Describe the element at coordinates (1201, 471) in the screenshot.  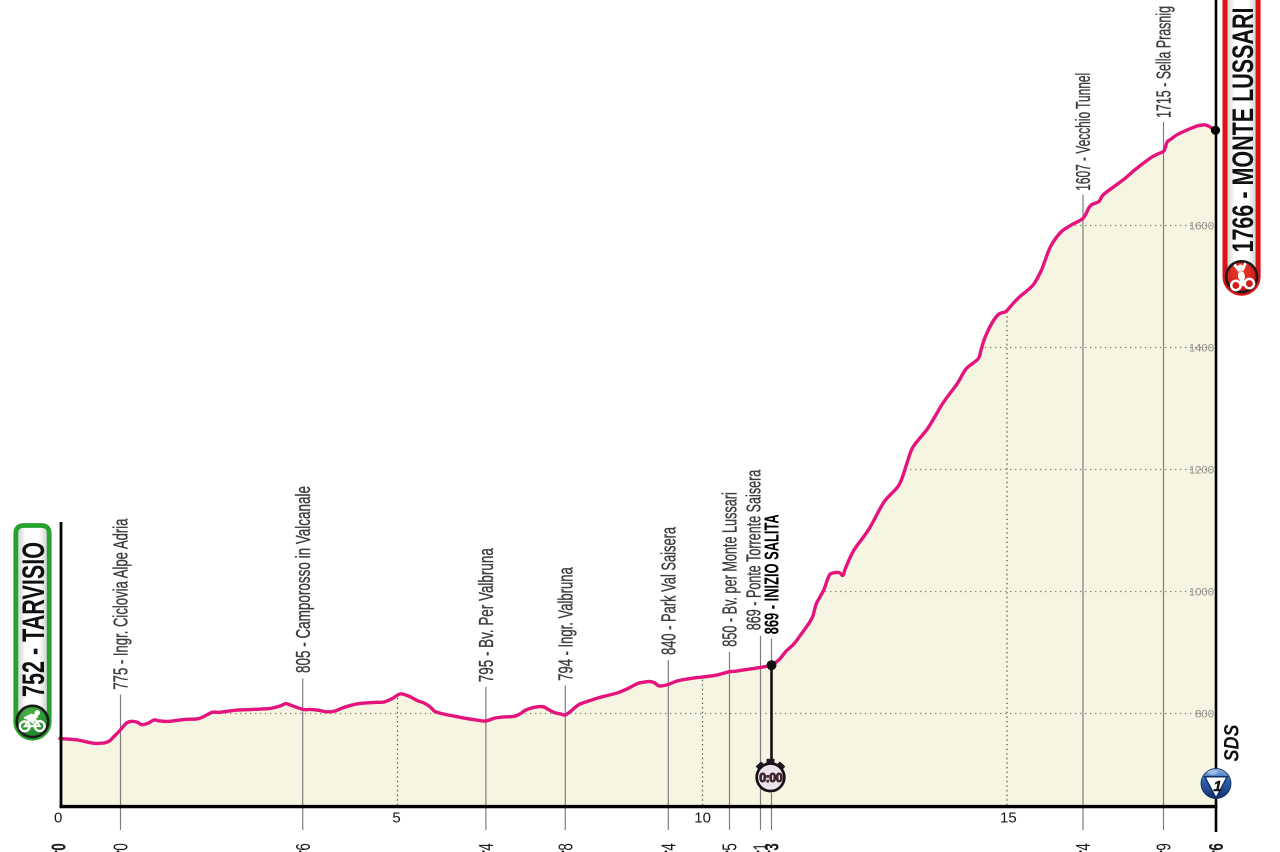
I see `svg-text: 1200` at that location.